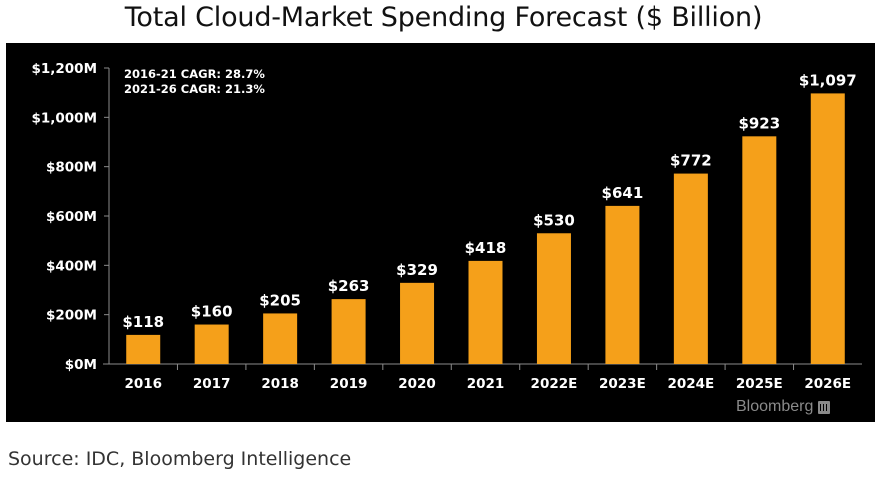 The width and height of the screenshot is (887, 477). I want to click on bar-2023E, so click(622, 284).